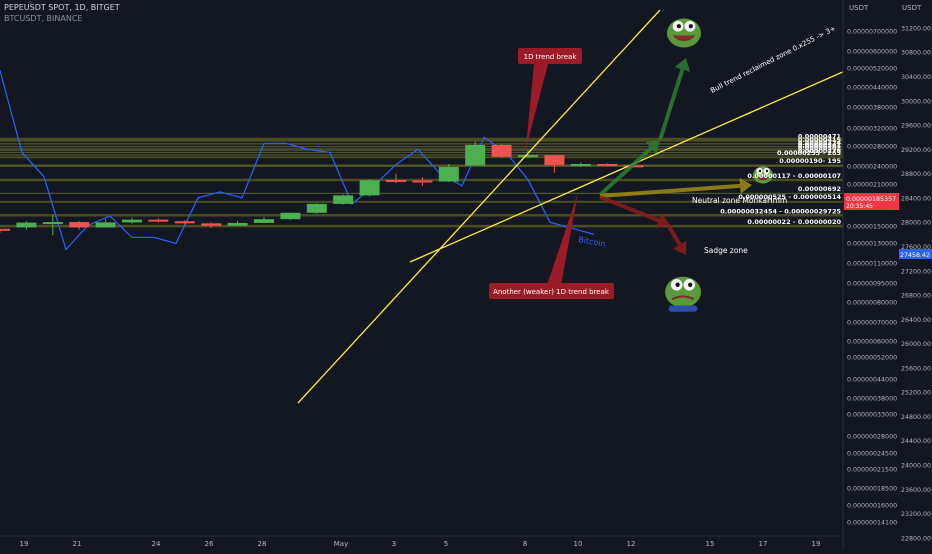  What do you see at coordinates (916, 490) in the screenshot?
I see `btc-axis-tick: 23600.00` at bounding box center [916, 490].